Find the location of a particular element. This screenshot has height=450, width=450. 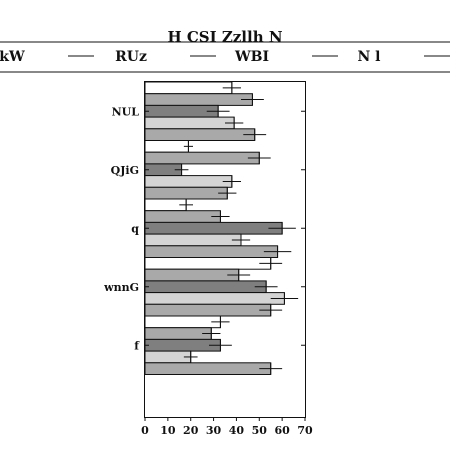

x-tick-label: 10 is located at coordinates (168, 430).